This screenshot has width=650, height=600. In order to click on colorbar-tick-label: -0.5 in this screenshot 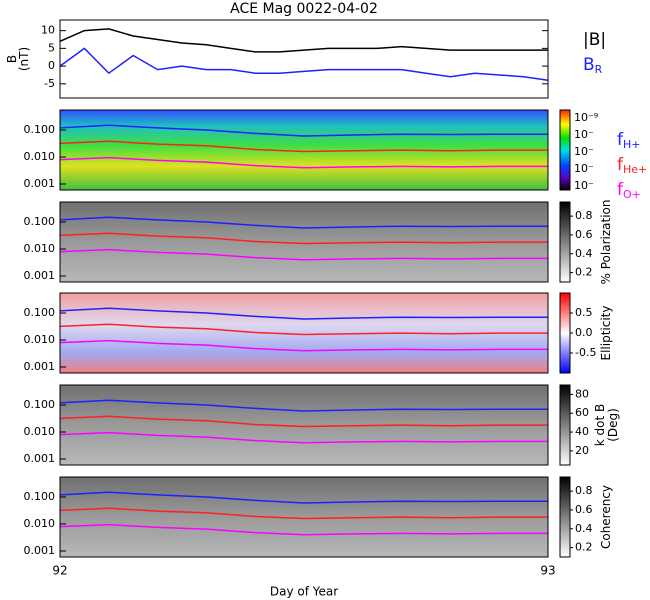, I will do `click(585, 352)`.